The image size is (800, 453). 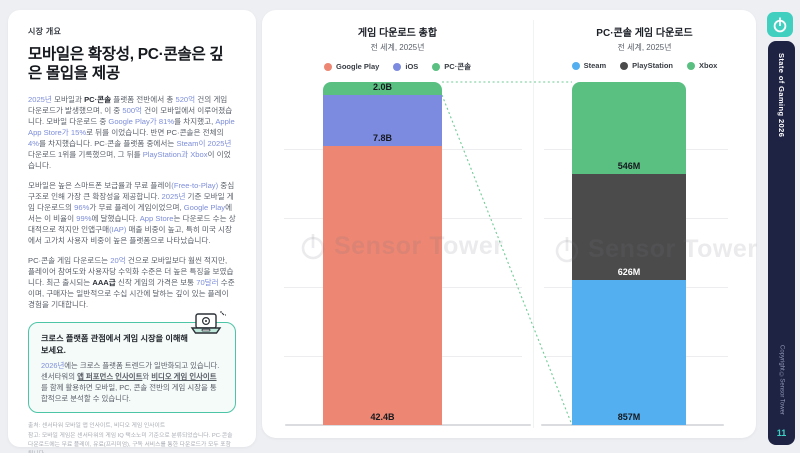 I want to click on page-number: 11, so click(x=781, y=433).